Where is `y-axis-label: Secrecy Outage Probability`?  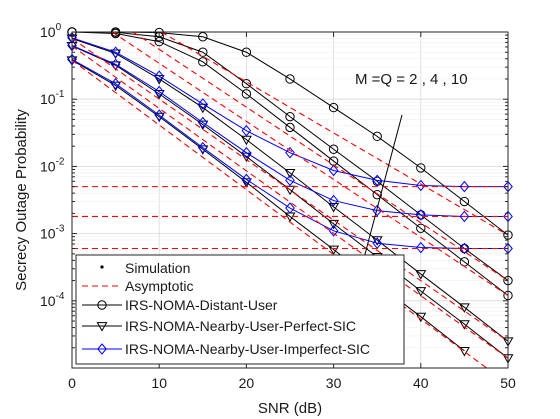
y-axis-label: Secrecy Outage Probability is located at coordinates (21, 200).